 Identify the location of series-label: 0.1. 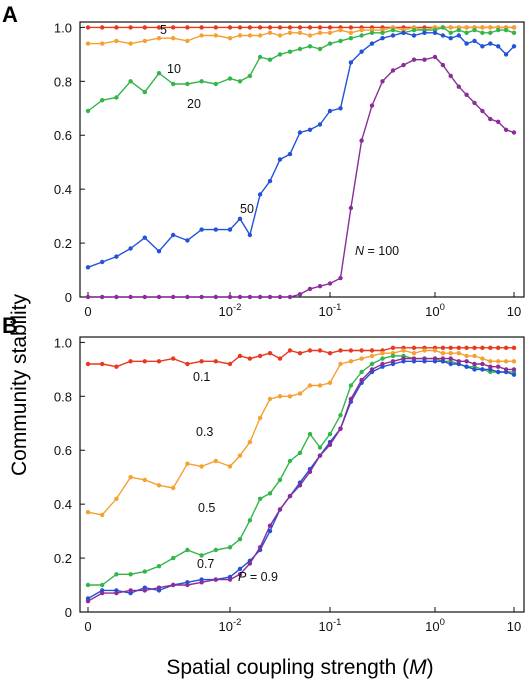
(201, 377).